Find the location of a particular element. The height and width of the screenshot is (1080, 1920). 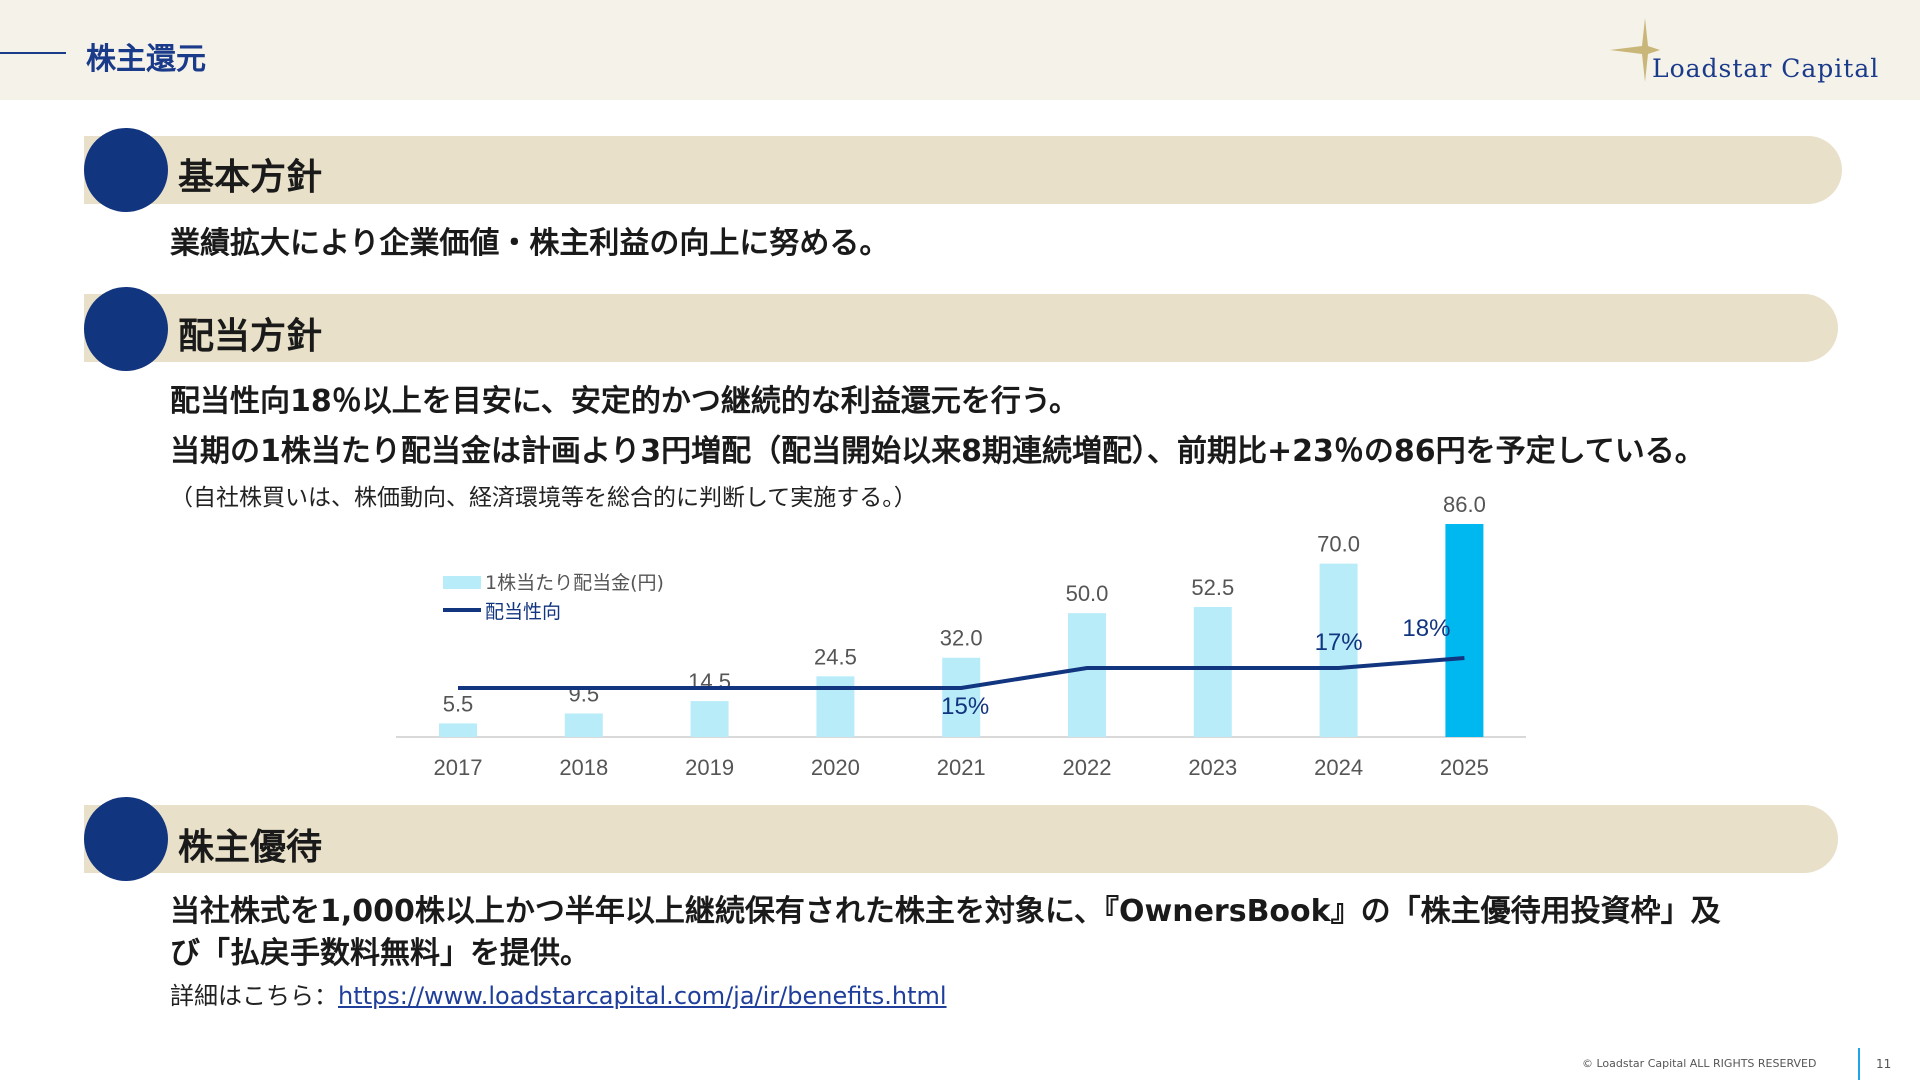

payout-ratio-label: 18% is located at coordinates (1426, 628).